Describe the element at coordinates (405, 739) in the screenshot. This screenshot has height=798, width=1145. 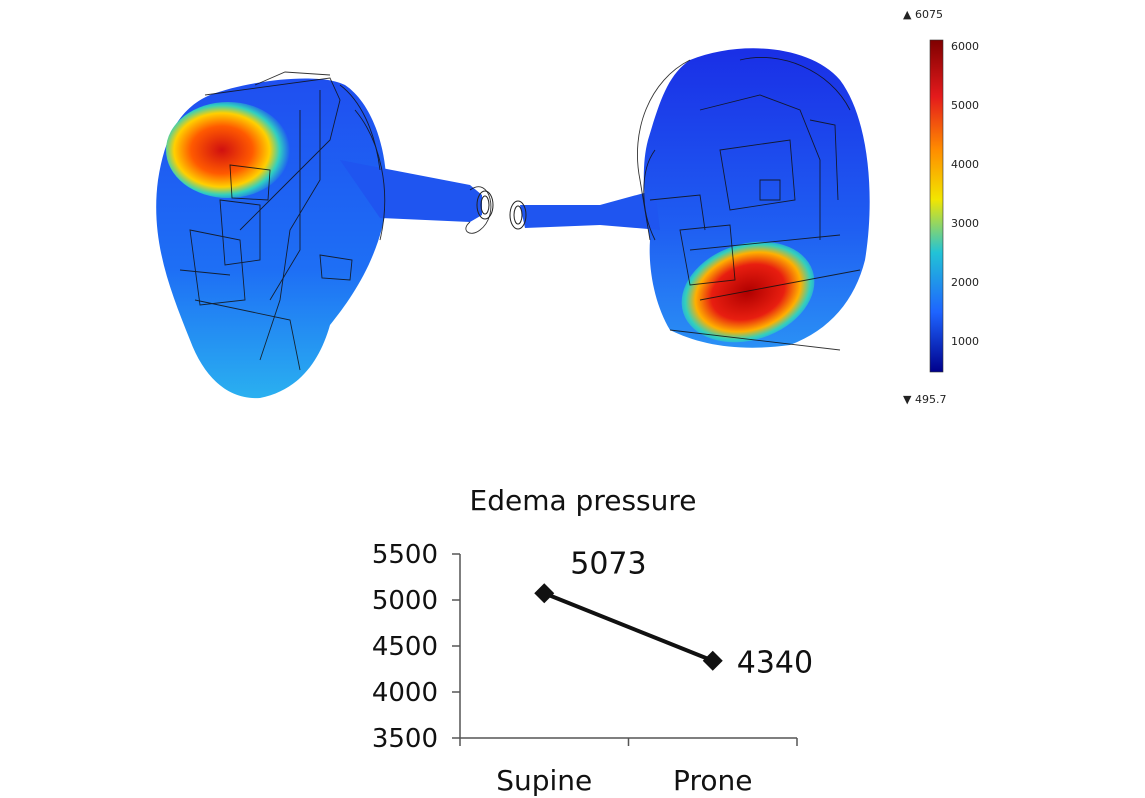
I see `y-tick-label: 3500` at that location.